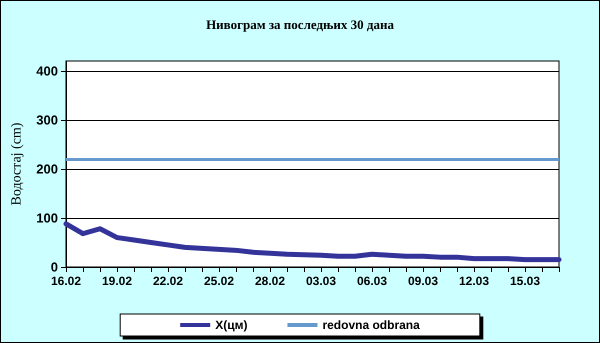 The height and width of the screenshot is (343, 600). Describe the element at coordinates (66, 281) in the screenshot. I see `x-tick-label: 16.02` at that location.